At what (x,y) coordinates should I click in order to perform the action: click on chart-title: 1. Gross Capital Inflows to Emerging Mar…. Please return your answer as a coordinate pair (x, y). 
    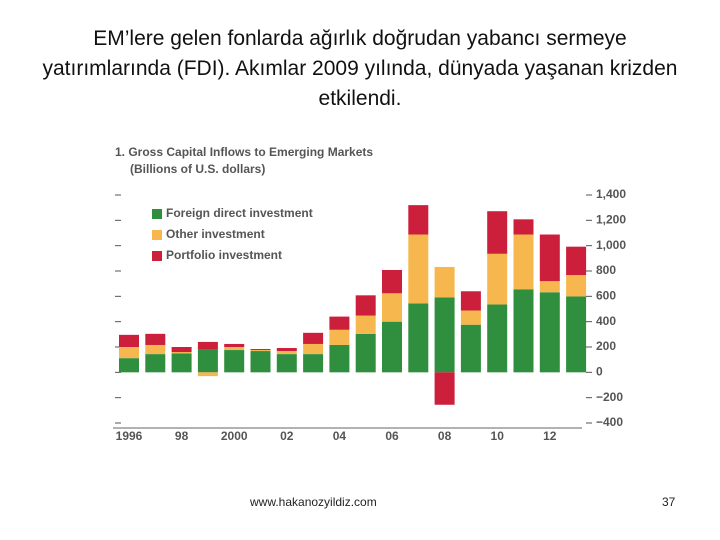
    Looking at the image, I should click on (244, 152).